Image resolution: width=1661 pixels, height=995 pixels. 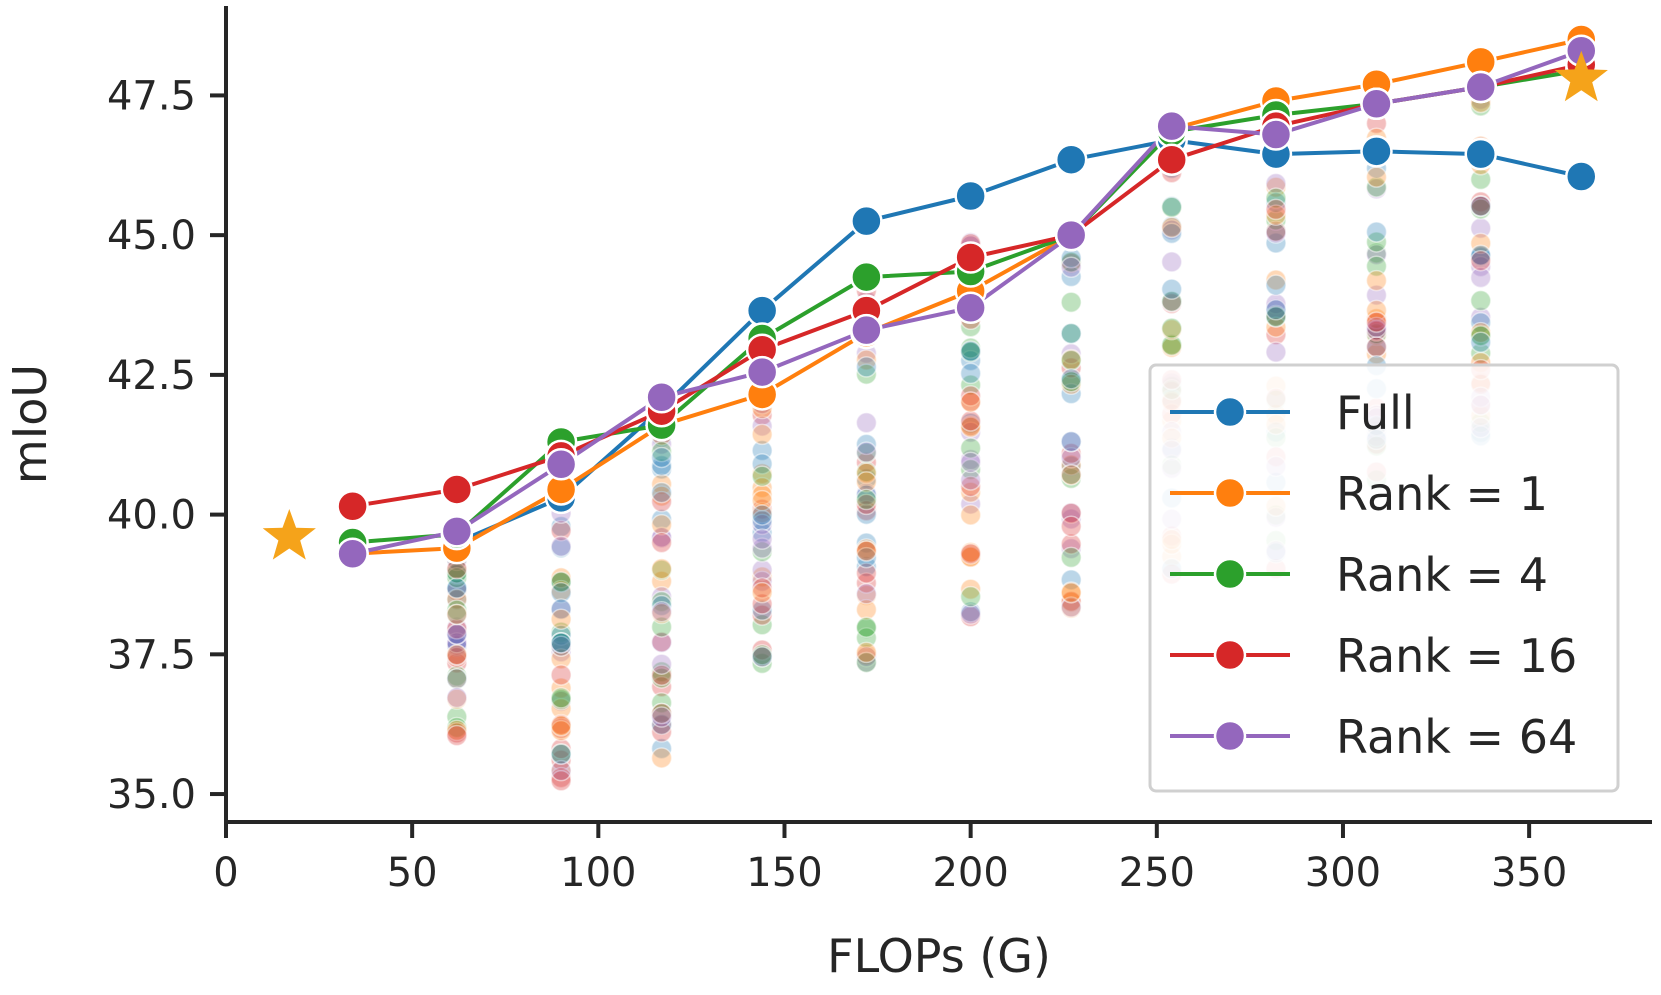 I want to click on x-tick-label: 100, so click(x=598, y=873).